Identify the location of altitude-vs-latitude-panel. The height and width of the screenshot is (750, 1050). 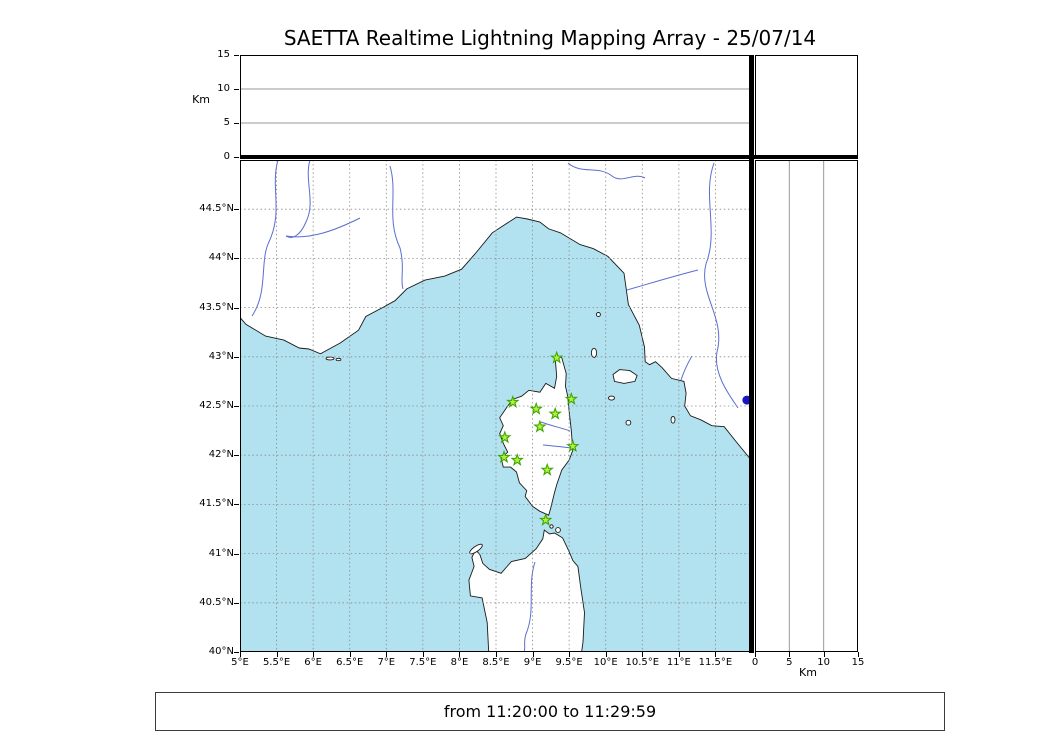
(806, 406).